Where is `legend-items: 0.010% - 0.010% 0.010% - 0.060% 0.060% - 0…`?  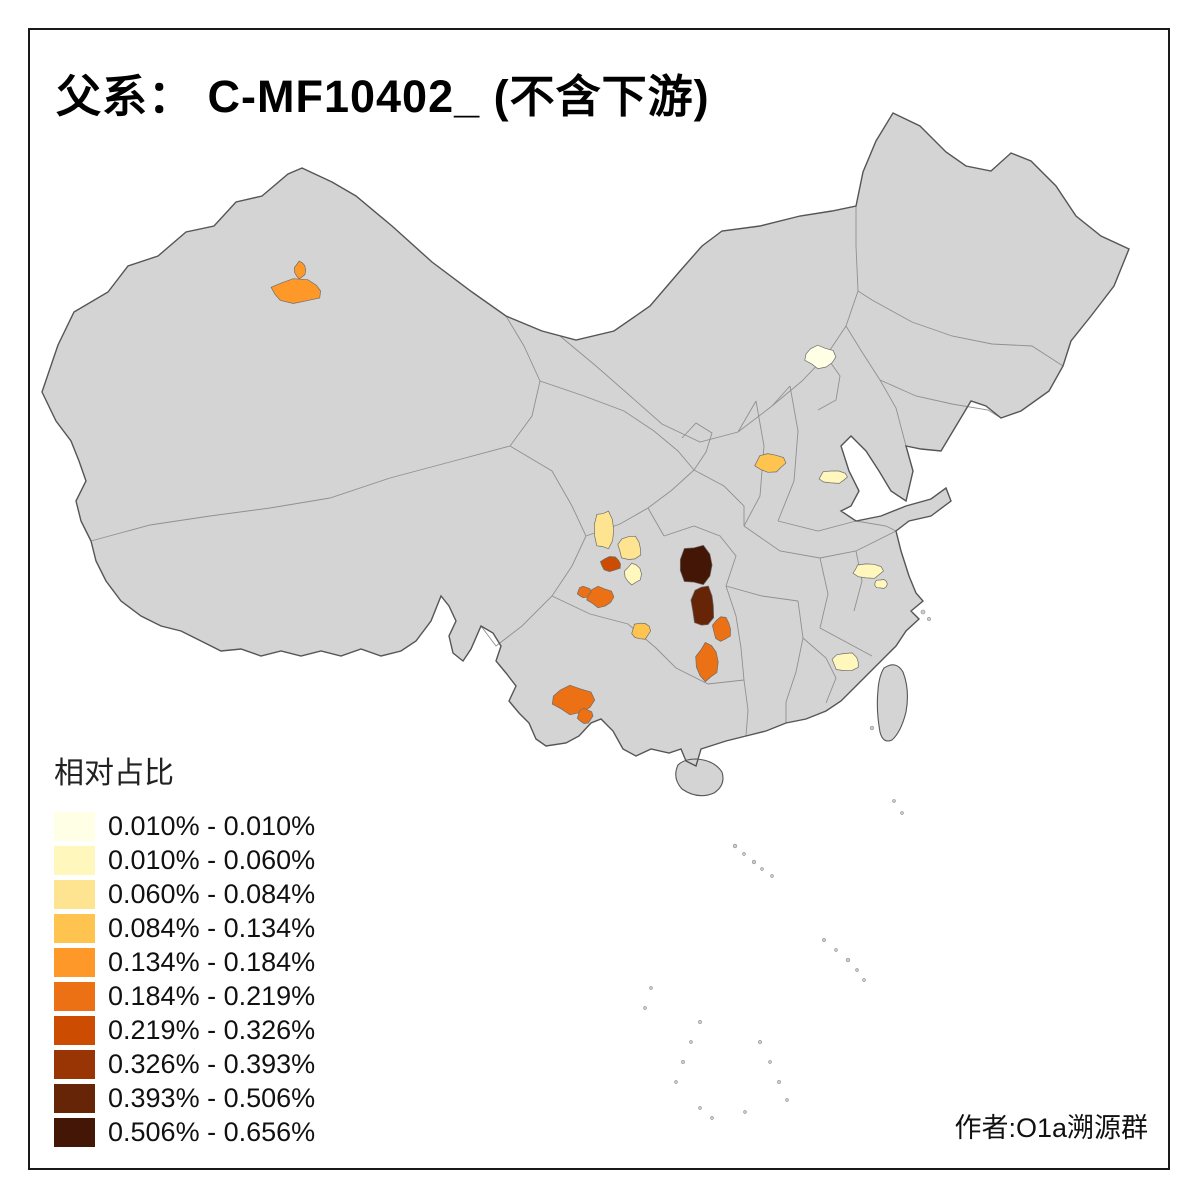
legend-items: 0.010% - 0.010% 0.010% - 0.060% 0.060% - 0… is located at coordinates (184, 979).